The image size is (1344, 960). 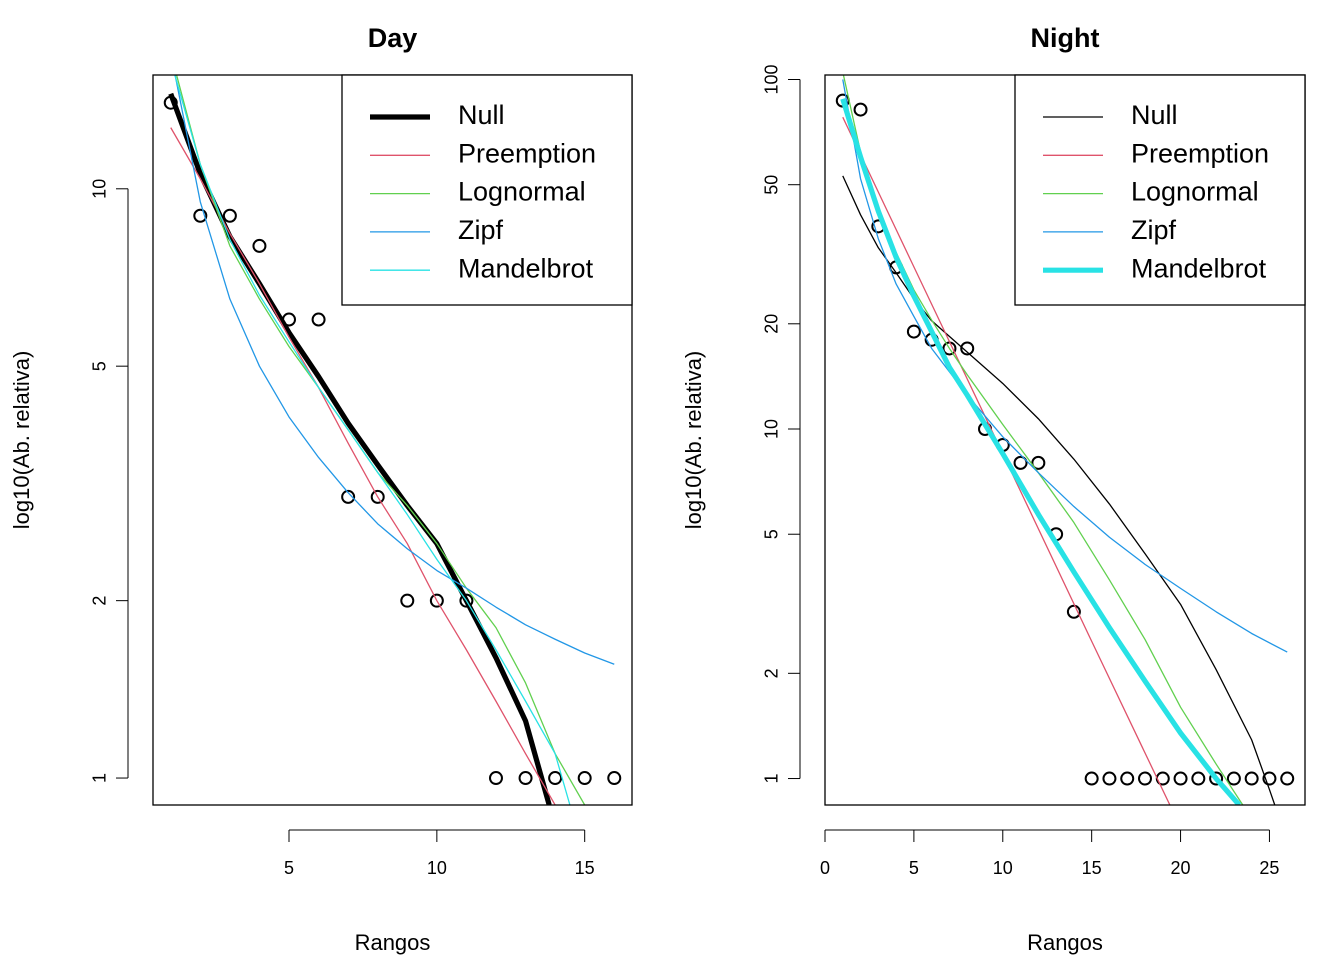 What do you see at coordinates (1065, 38) in the screenshot?
I see `chart-title: Night` at bounding box center [1065, 38].